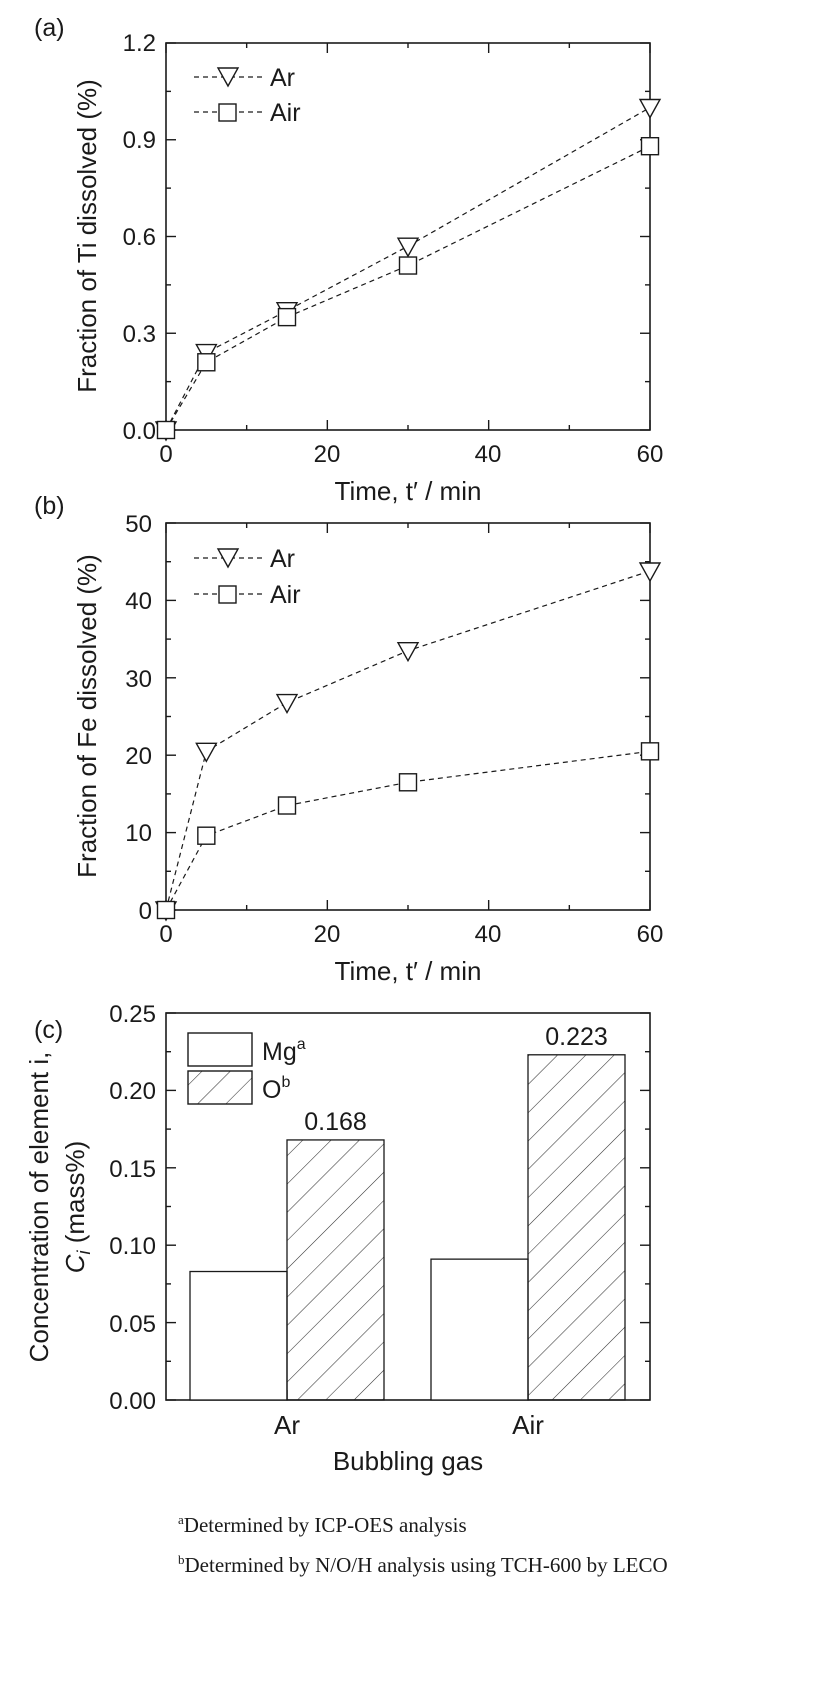 The image size is (815, 1690). What do you see at coordinates (84, 1252) in the screenshot?
I see `panel-c-ylabel-subscript: i` at bounding box center [84, 1252].